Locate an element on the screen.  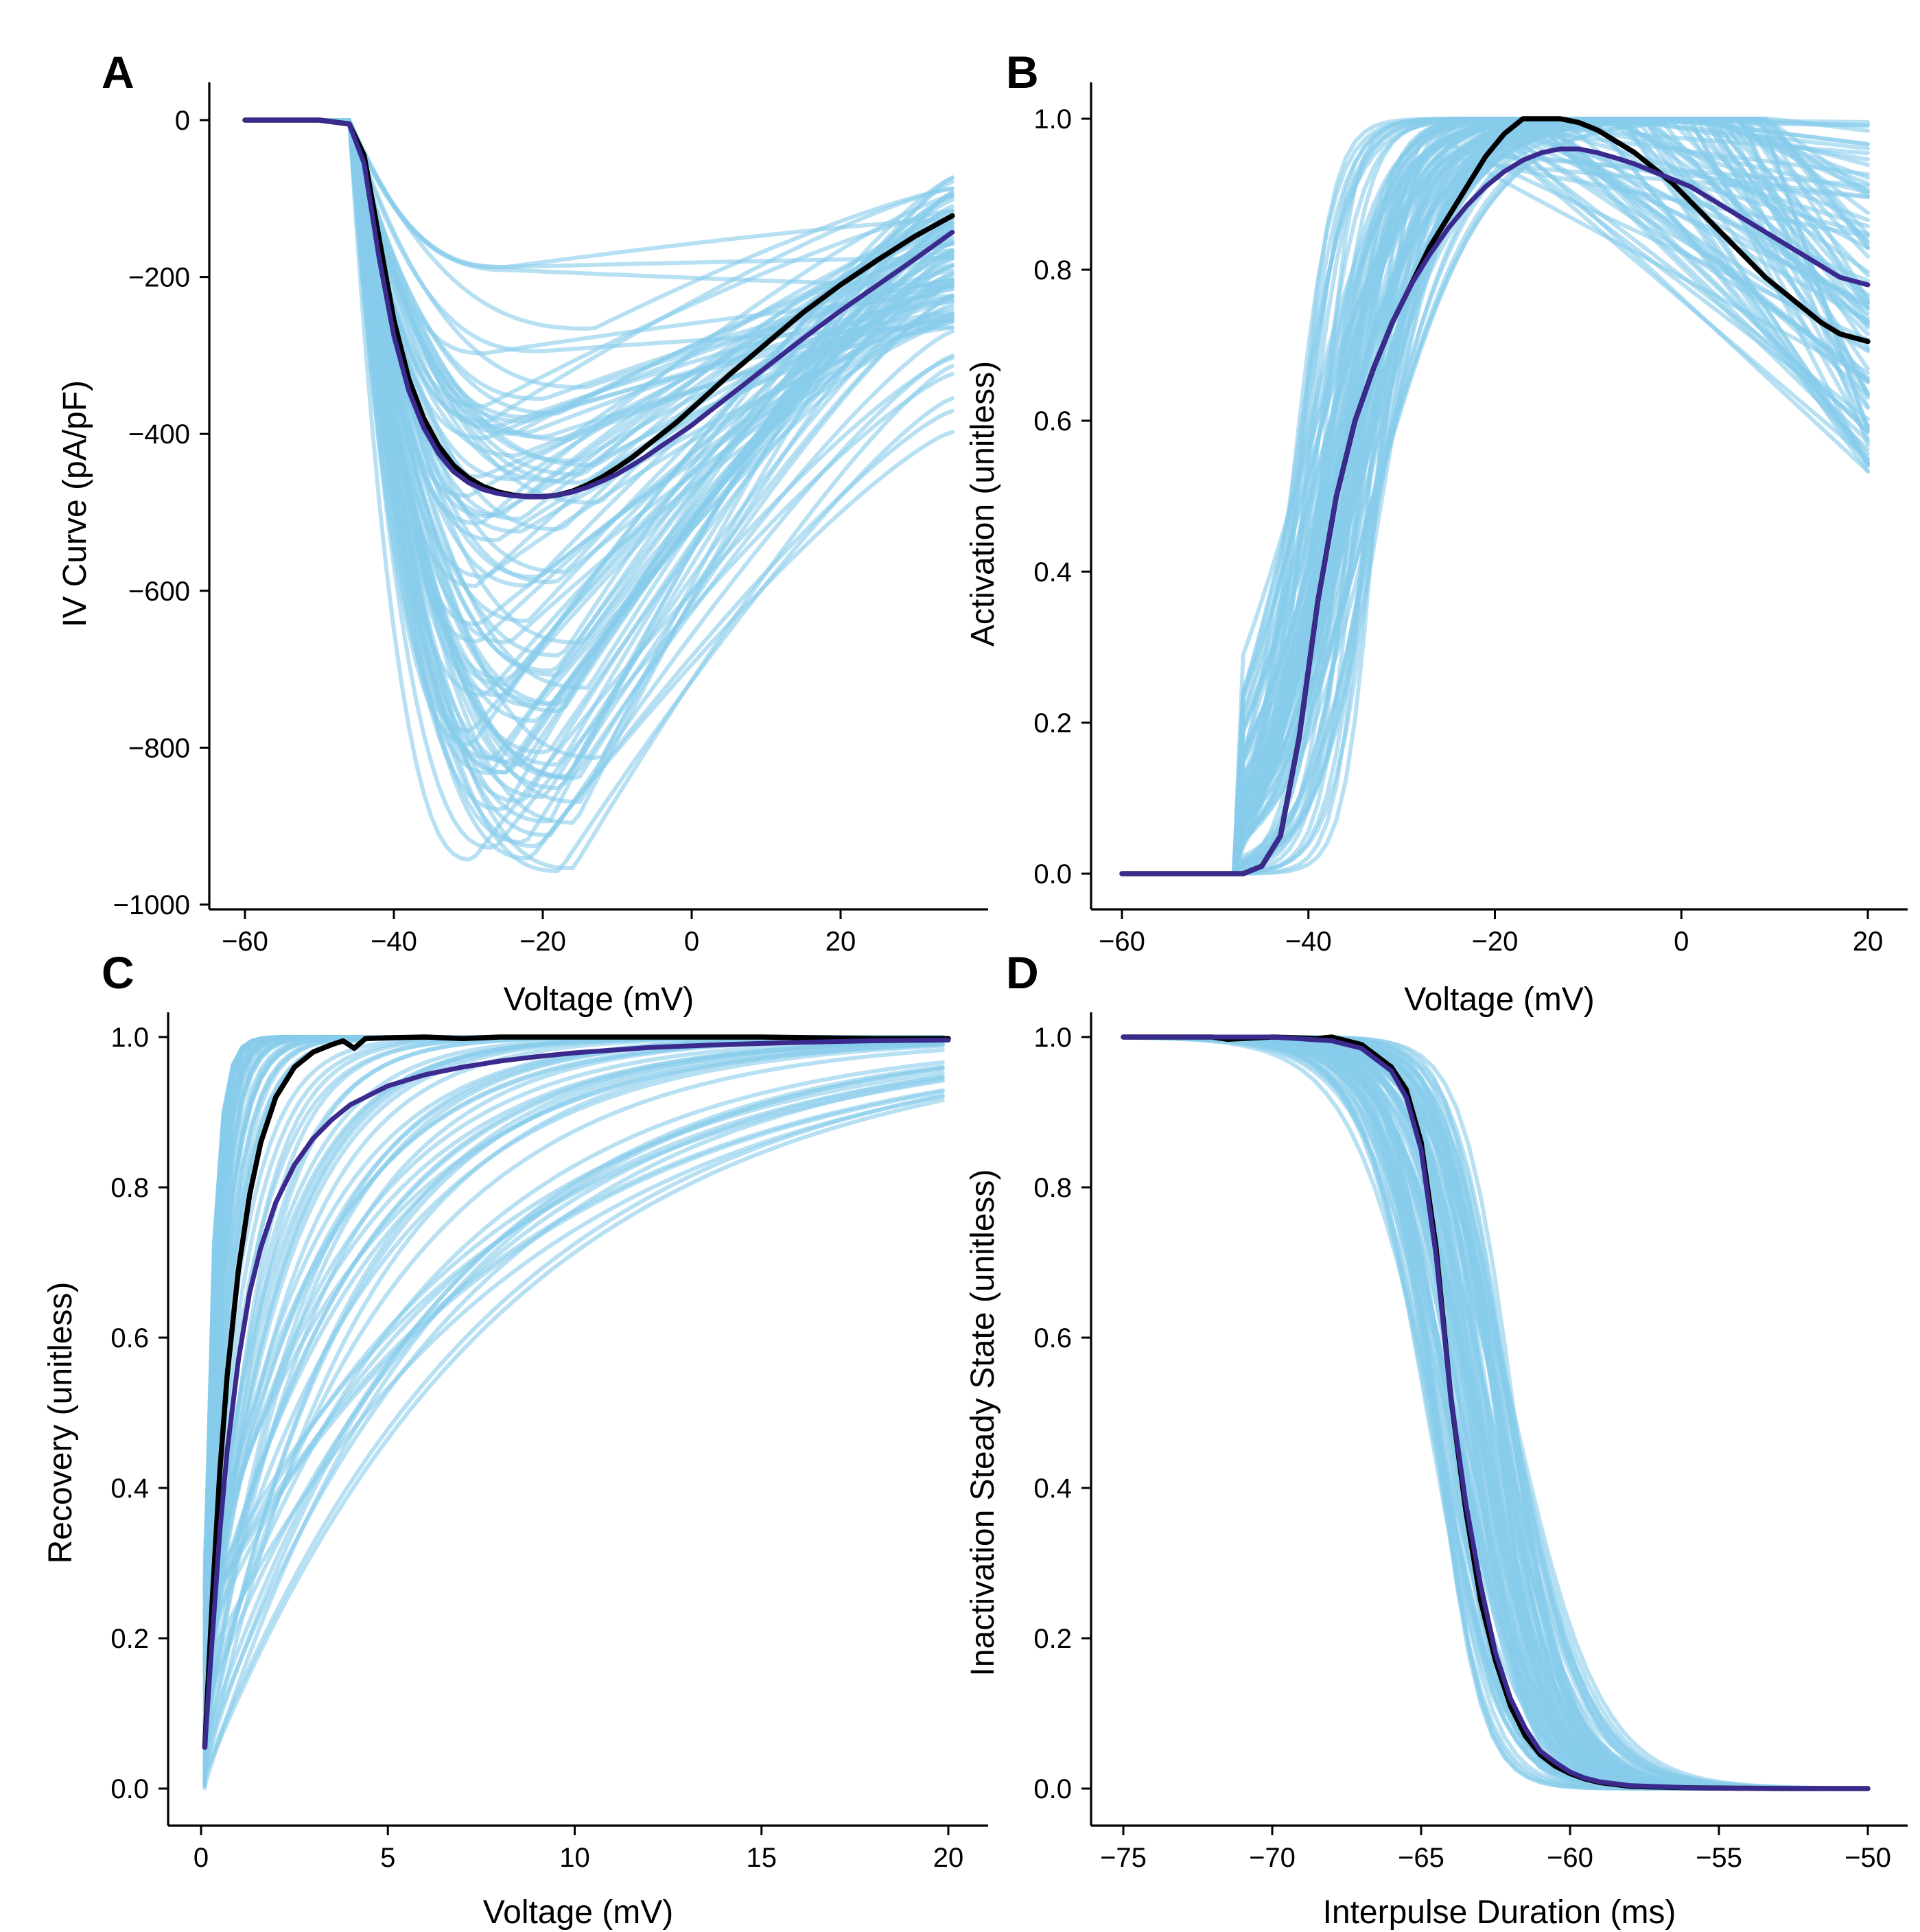
x-tick-label: 5 is located at coordinates (388, 1858).